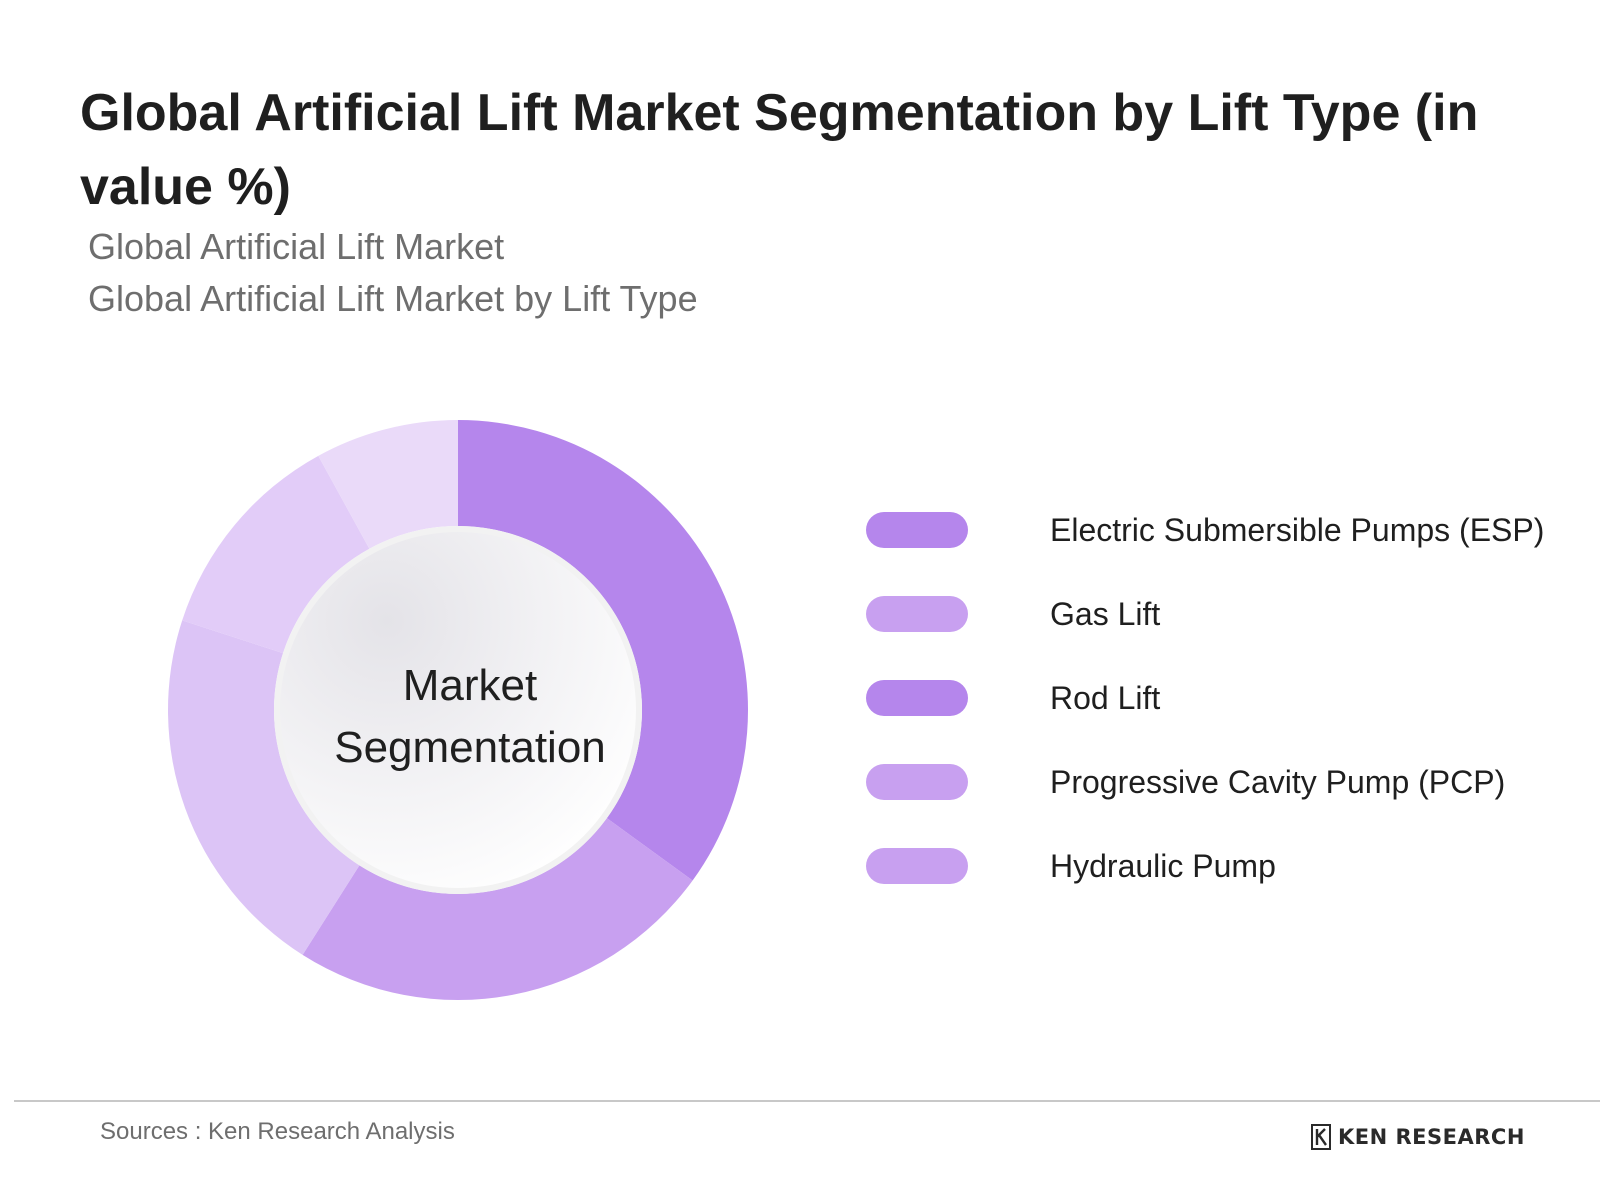 The height and width of the screenshot is (1200, 1600). Describe the element at coordinates (263, 787) in the screenshot. I see `slice-rod-lift` at that location.